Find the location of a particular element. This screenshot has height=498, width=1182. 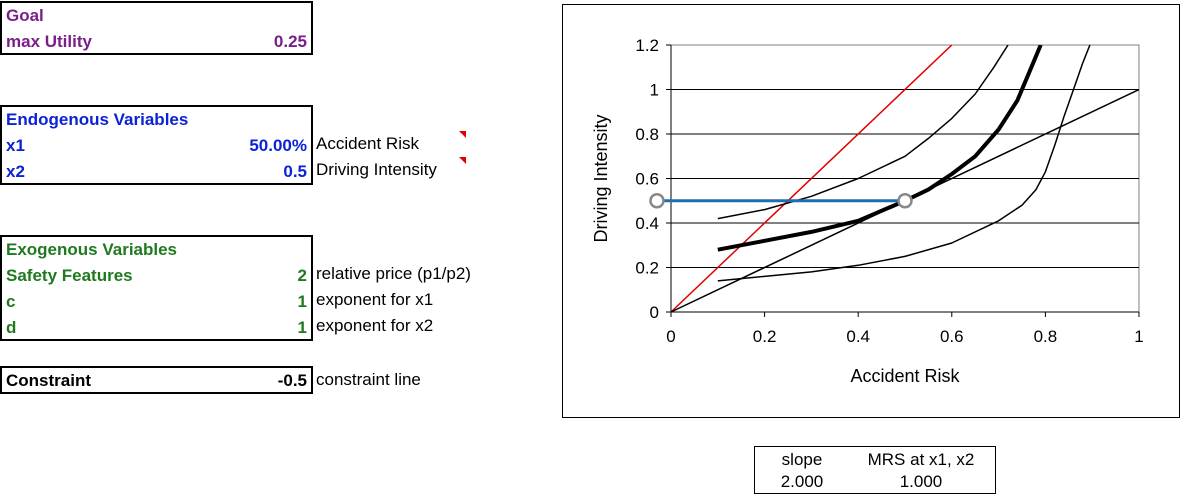

endogenous-header: Endogenous Variables is located at coordinates (97, 119).